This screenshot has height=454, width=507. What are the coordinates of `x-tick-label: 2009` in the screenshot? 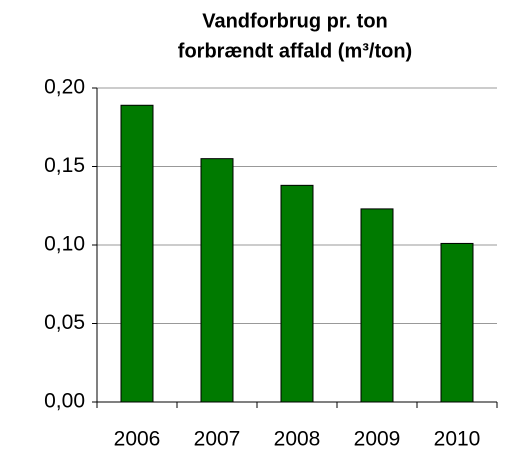 It's located at (377, 439).